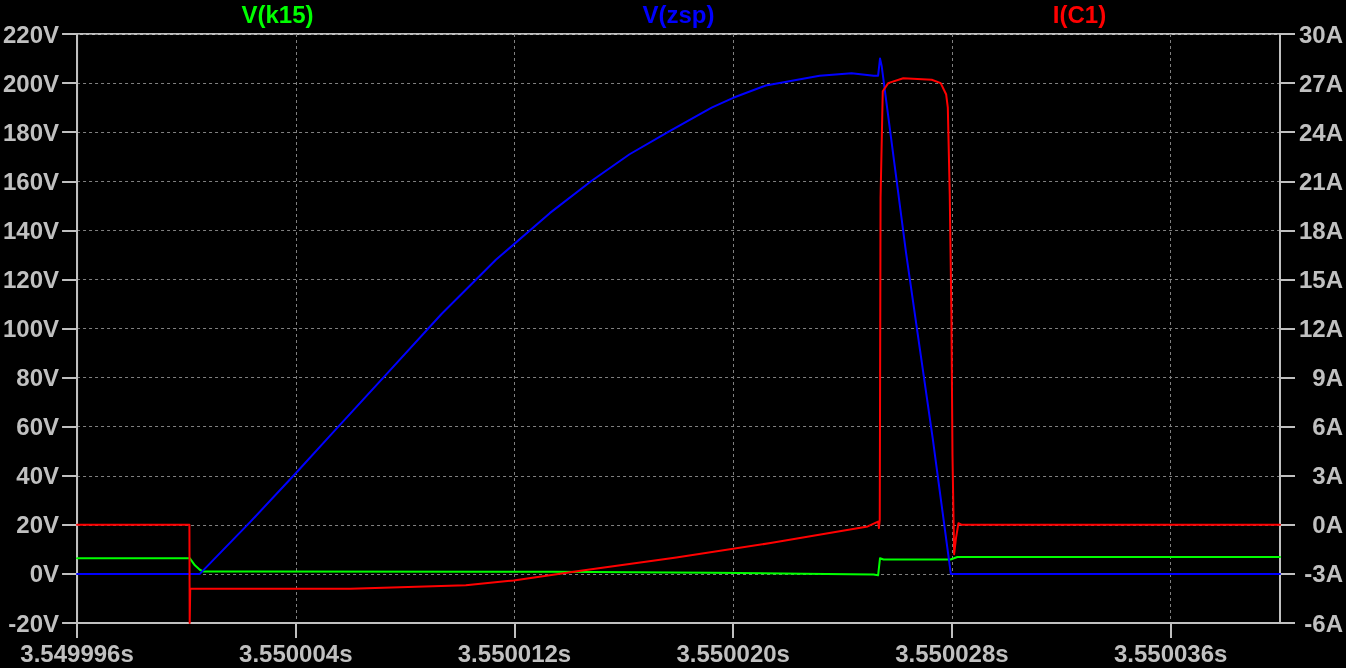 Image resolution: width=1346 pixels, height=668 pixels. What do you see at coordinates (38, 427) in the screenshot?
I see `y-tick-label: 60V` at bounding box center [38, 427].